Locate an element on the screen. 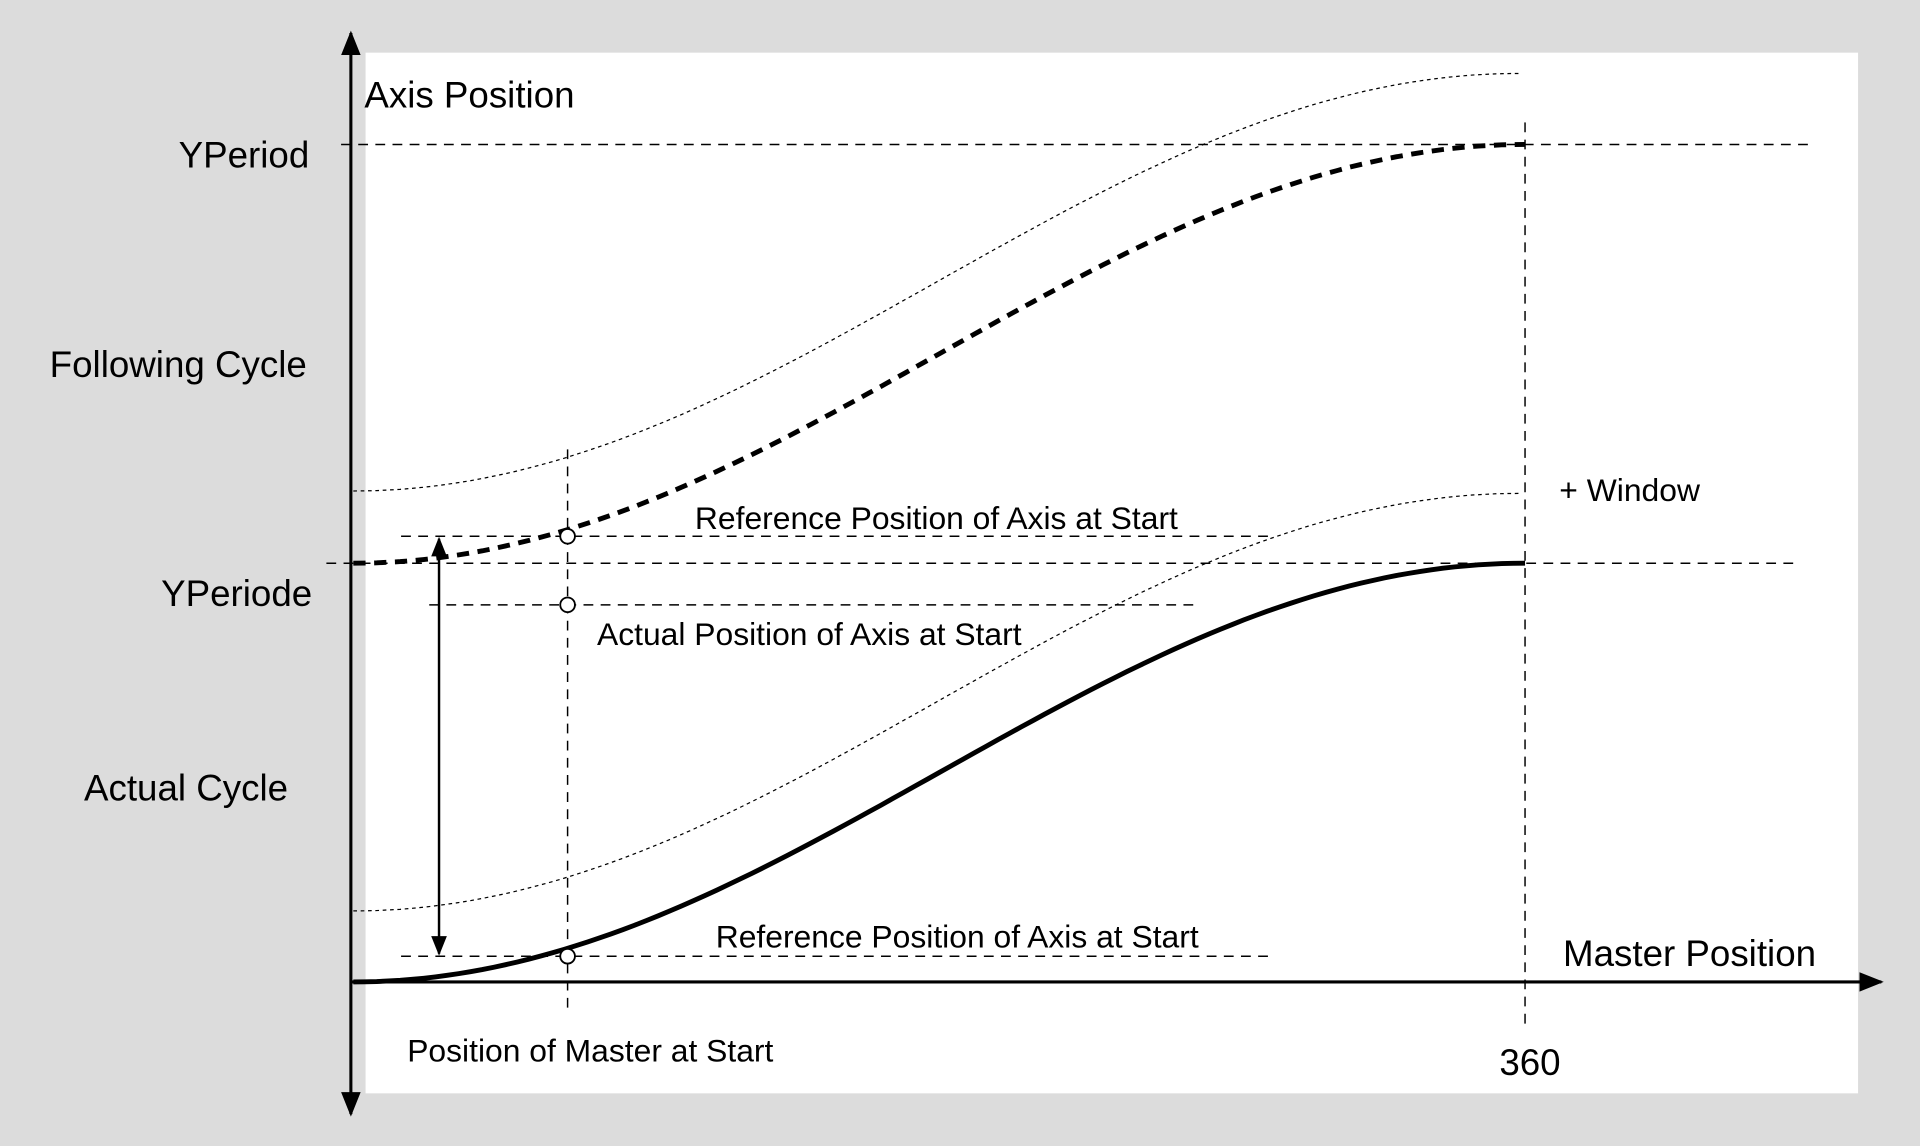 This screenshot has width=1920, height=1146. following-cycle-label: Following Cycle is located at coordinates (178, 364).